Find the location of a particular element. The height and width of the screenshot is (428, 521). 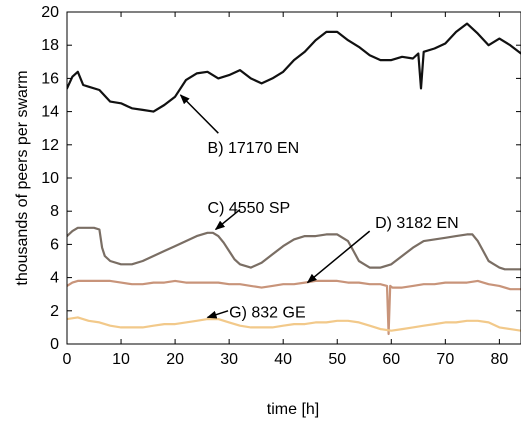

annotation-label-1: C) 4550 SP is located at coordinates (249, 208).